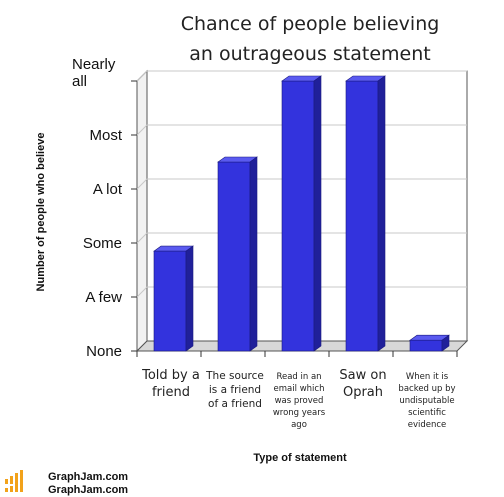 This screenshot has height=497, width=504. Describe the element at coordinates (142, 211) in the screenshot. I see `plot-side-wall` at that location.